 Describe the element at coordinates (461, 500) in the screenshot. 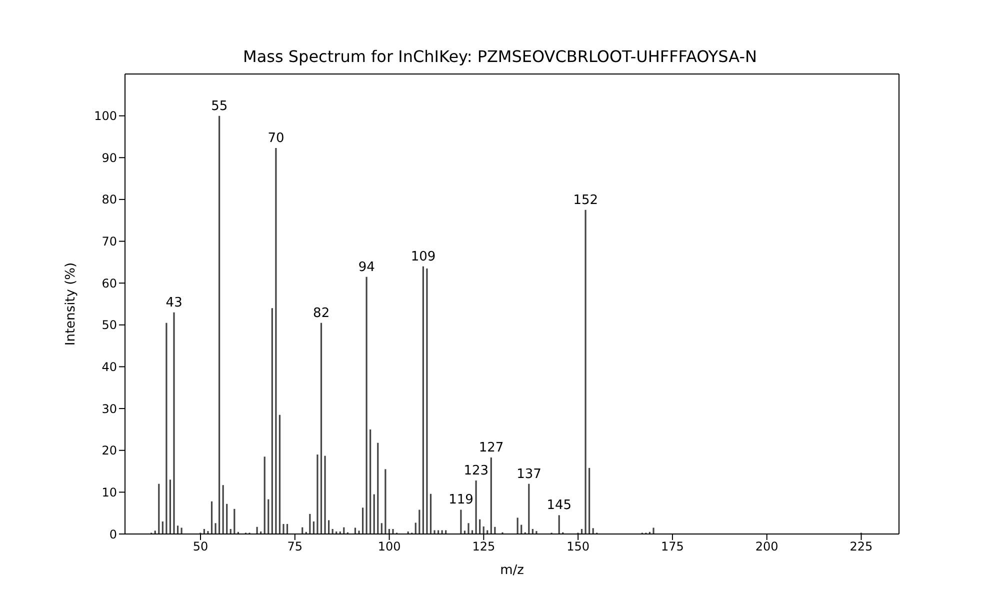

I see `annotation: 119` at that location.